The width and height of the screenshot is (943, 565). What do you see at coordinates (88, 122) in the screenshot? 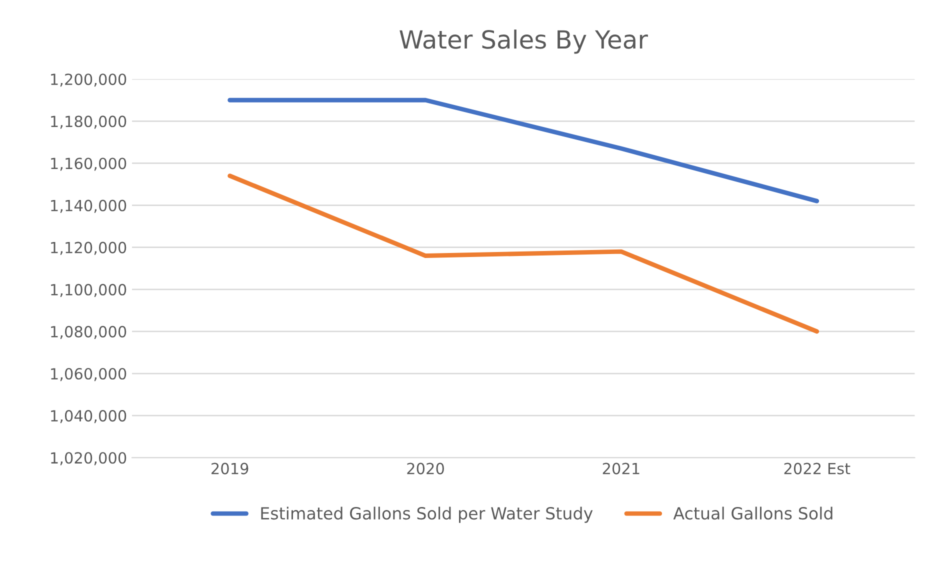
I see `y-tick-label: 1,180,000` at bounding box center [88, 122].